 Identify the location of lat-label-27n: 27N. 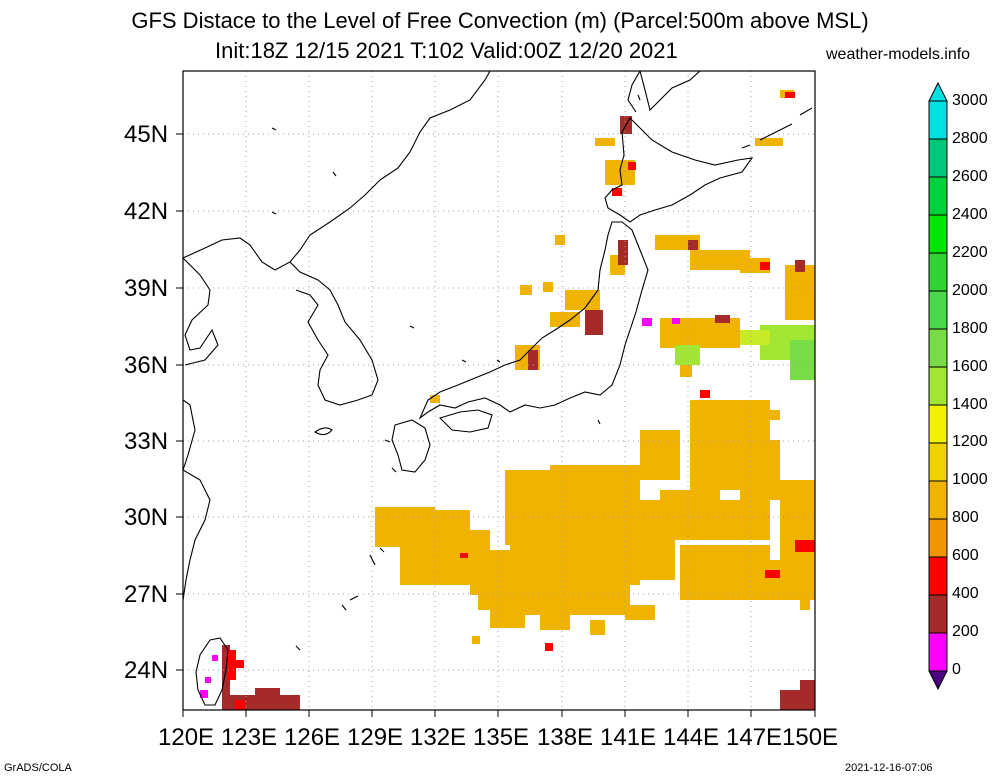
(146, 594).